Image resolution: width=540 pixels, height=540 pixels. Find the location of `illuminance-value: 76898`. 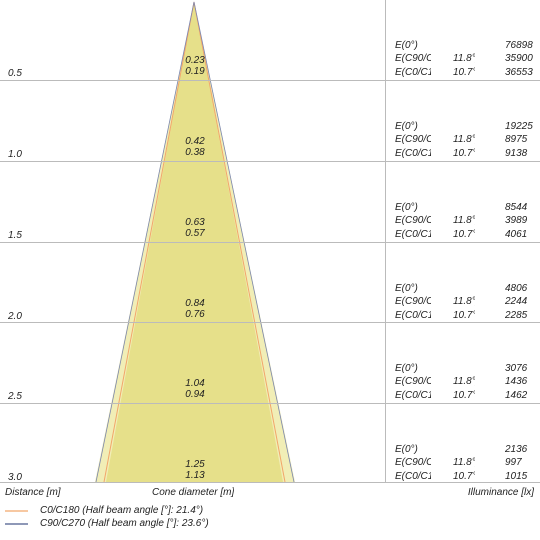

illuminance-value: 76898 is located at coordinates (519, 45).